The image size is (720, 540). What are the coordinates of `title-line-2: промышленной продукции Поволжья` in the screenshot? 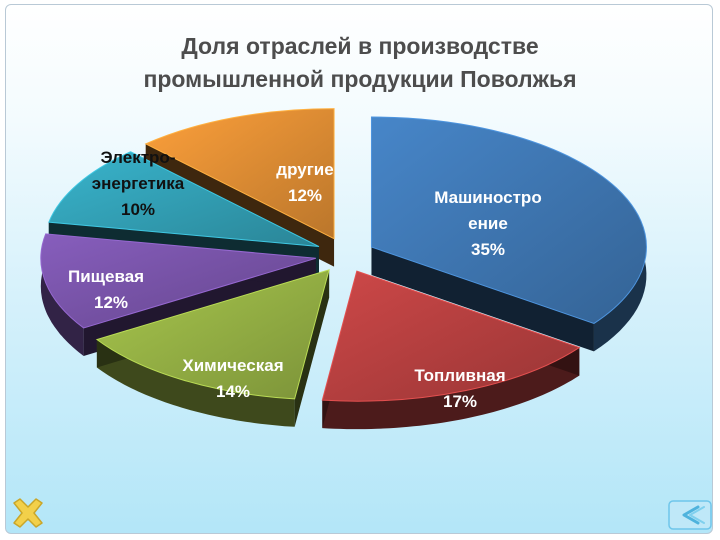 It's located at (360, 79).